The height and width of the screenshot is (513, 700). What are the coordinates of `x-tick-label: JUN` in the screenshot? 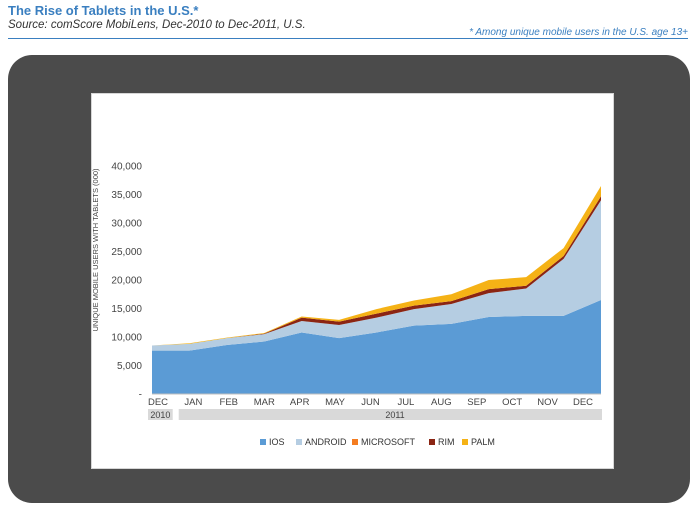 It's located at (370, 402).